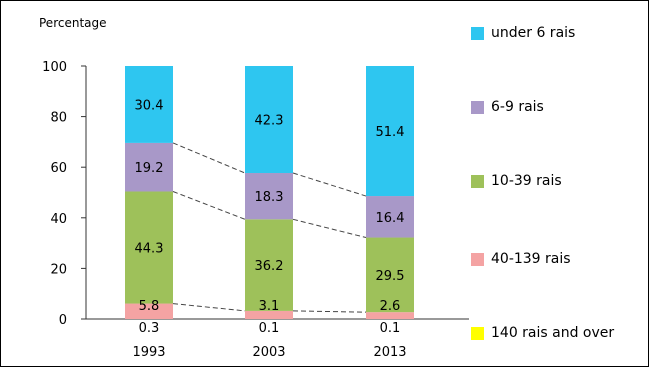 Image resolution: width=649 pixels, height=367 pixels. I want to click on data-label: 16.4, so click(390, 218).